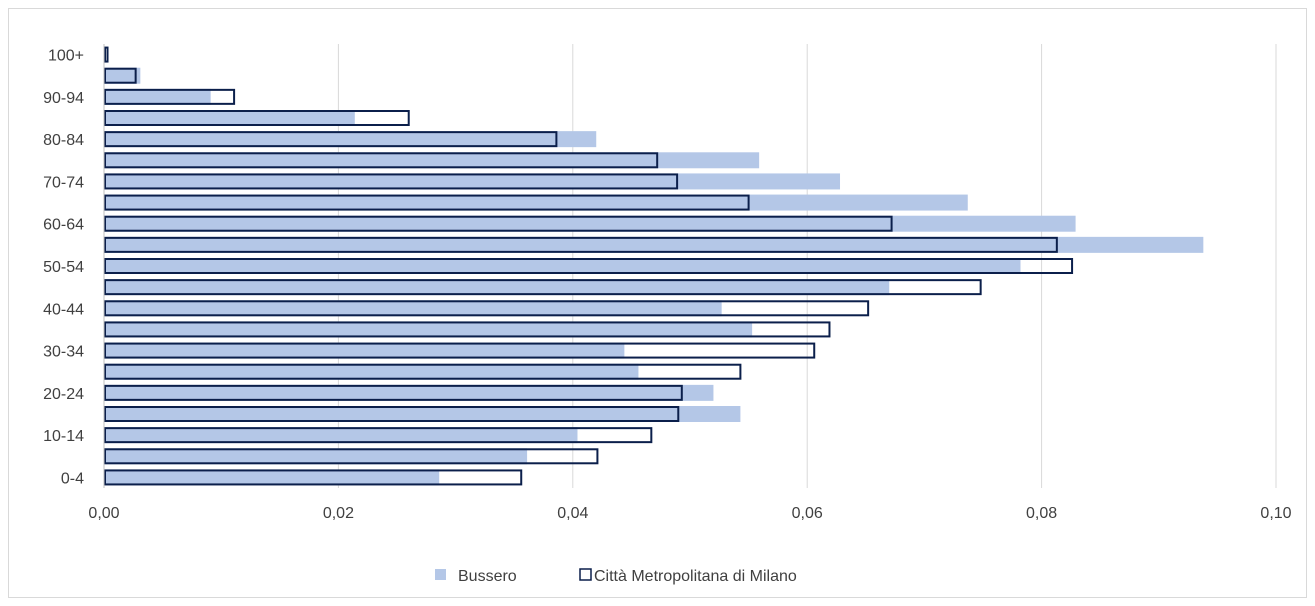 This screenshot has height=606, width=1315. What do you see at coordinates (585, 574) in the screenshot?
I see `legend-swatch-citta-metropolitana` at bounding box center [585, 574].